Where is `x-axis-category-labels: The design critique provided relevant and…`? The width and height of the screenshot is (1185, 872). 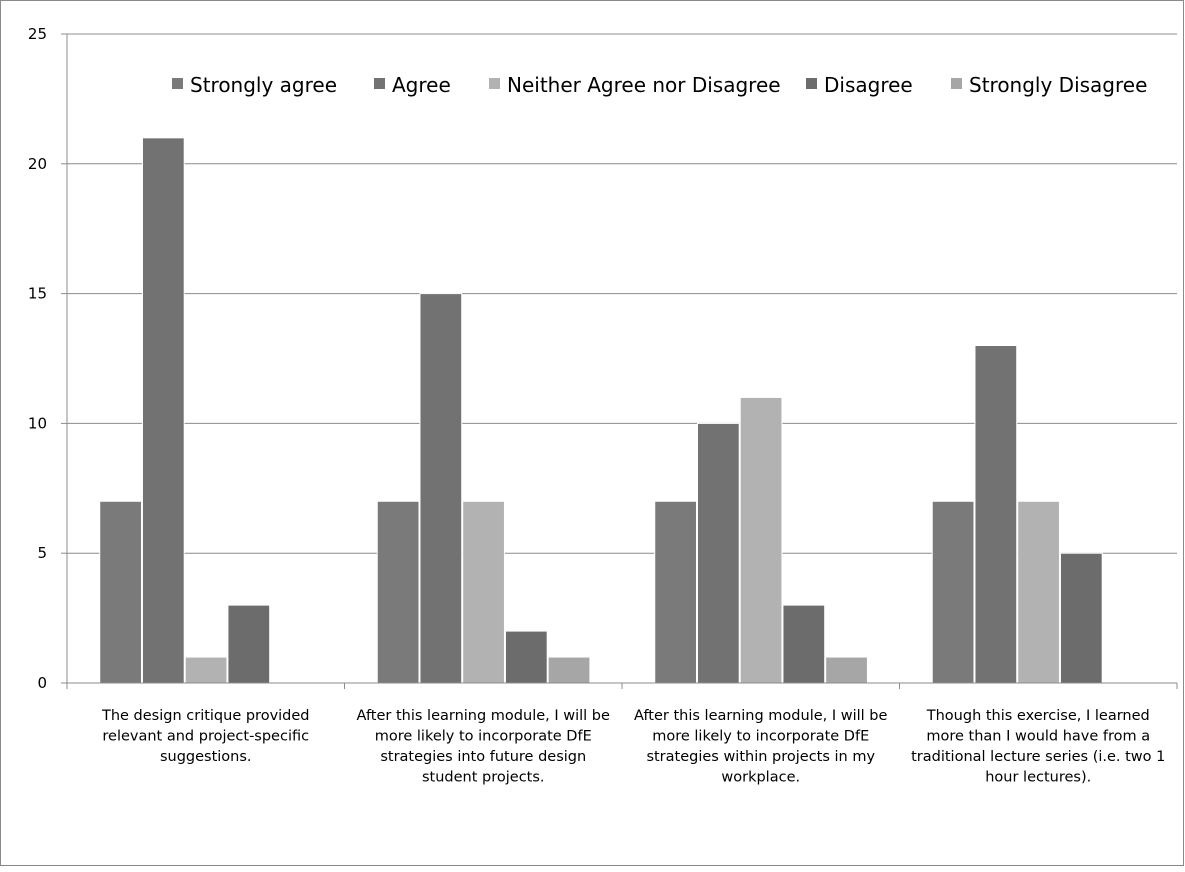
x-axis-category-labels: The design critique provided relevant and… is located at coordinates (633, 747).